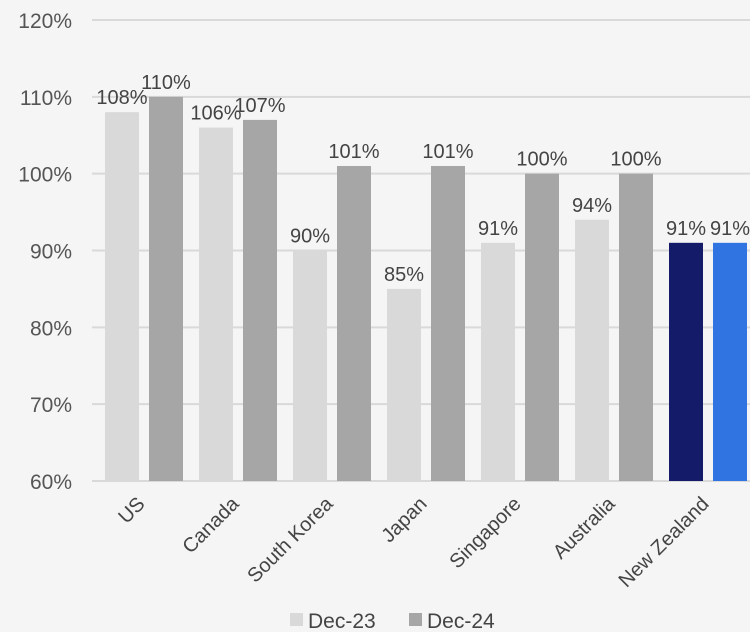  I want to click on category-label-australia: Australia, so click(584, 527).